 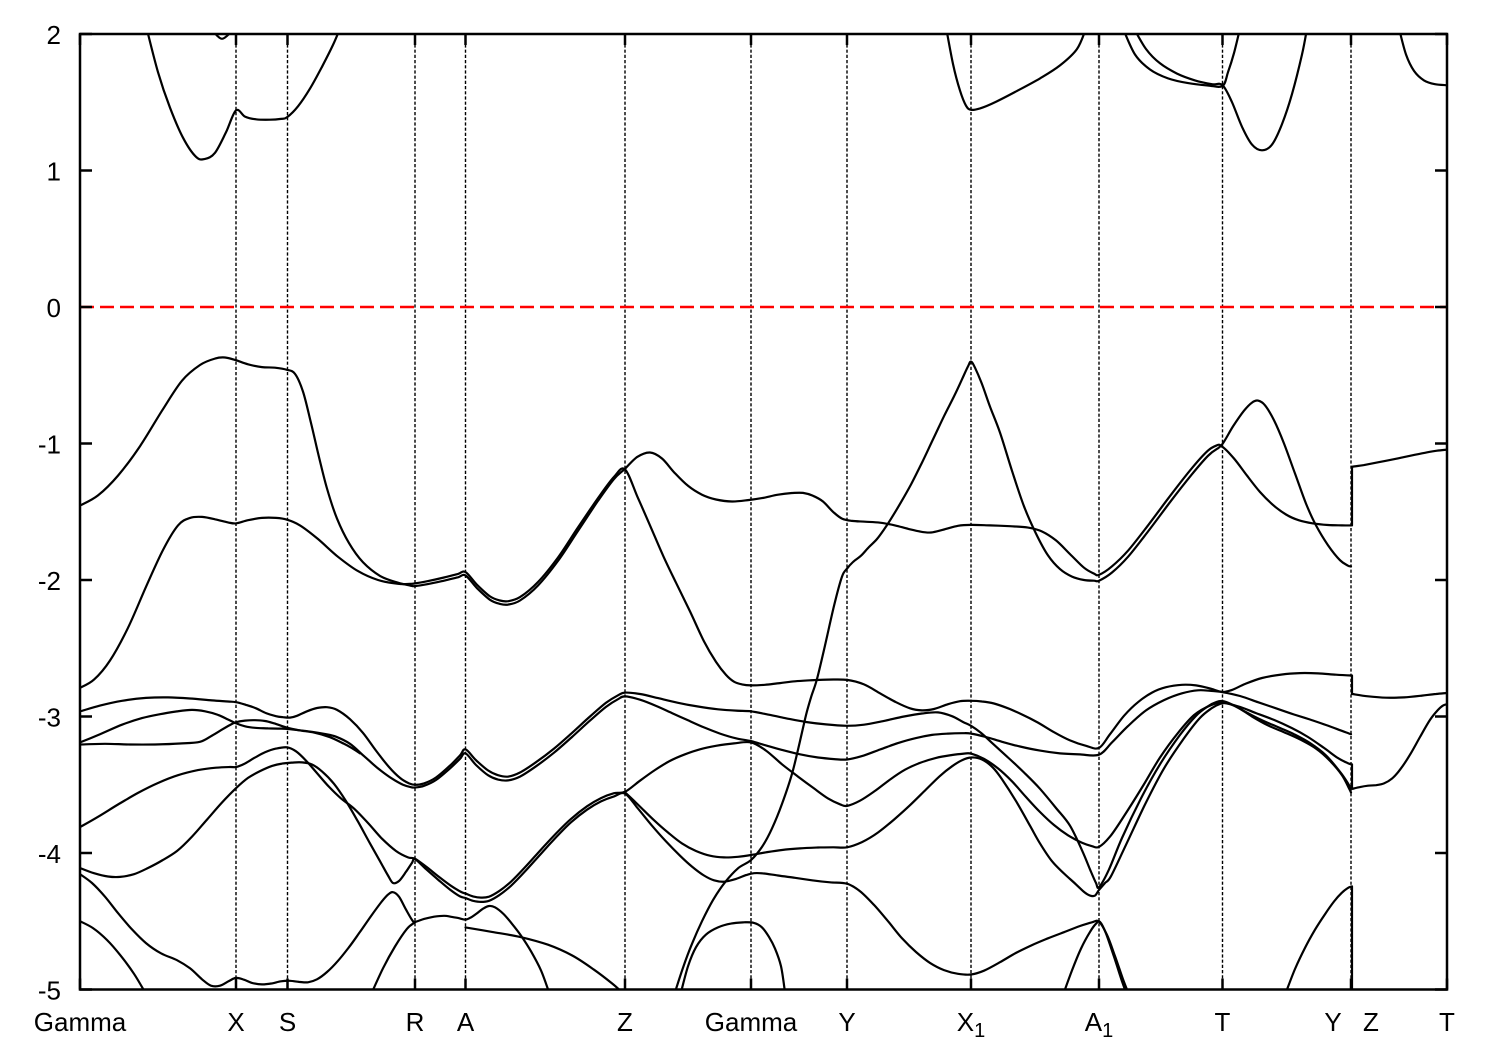 What do you see at coordinates (415, 1022) in the screenshot?
I see `svg-text: R` at bounding box center [415, 1022].